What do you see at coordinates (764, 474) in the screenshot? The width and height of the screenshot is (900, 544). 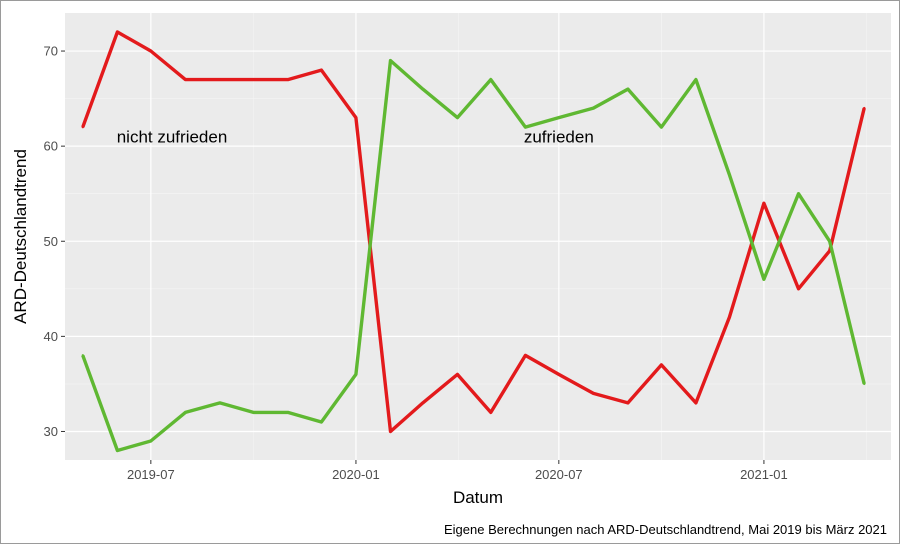 I see `x-tick-label: 2021-01` at bounding box center [764, 474].